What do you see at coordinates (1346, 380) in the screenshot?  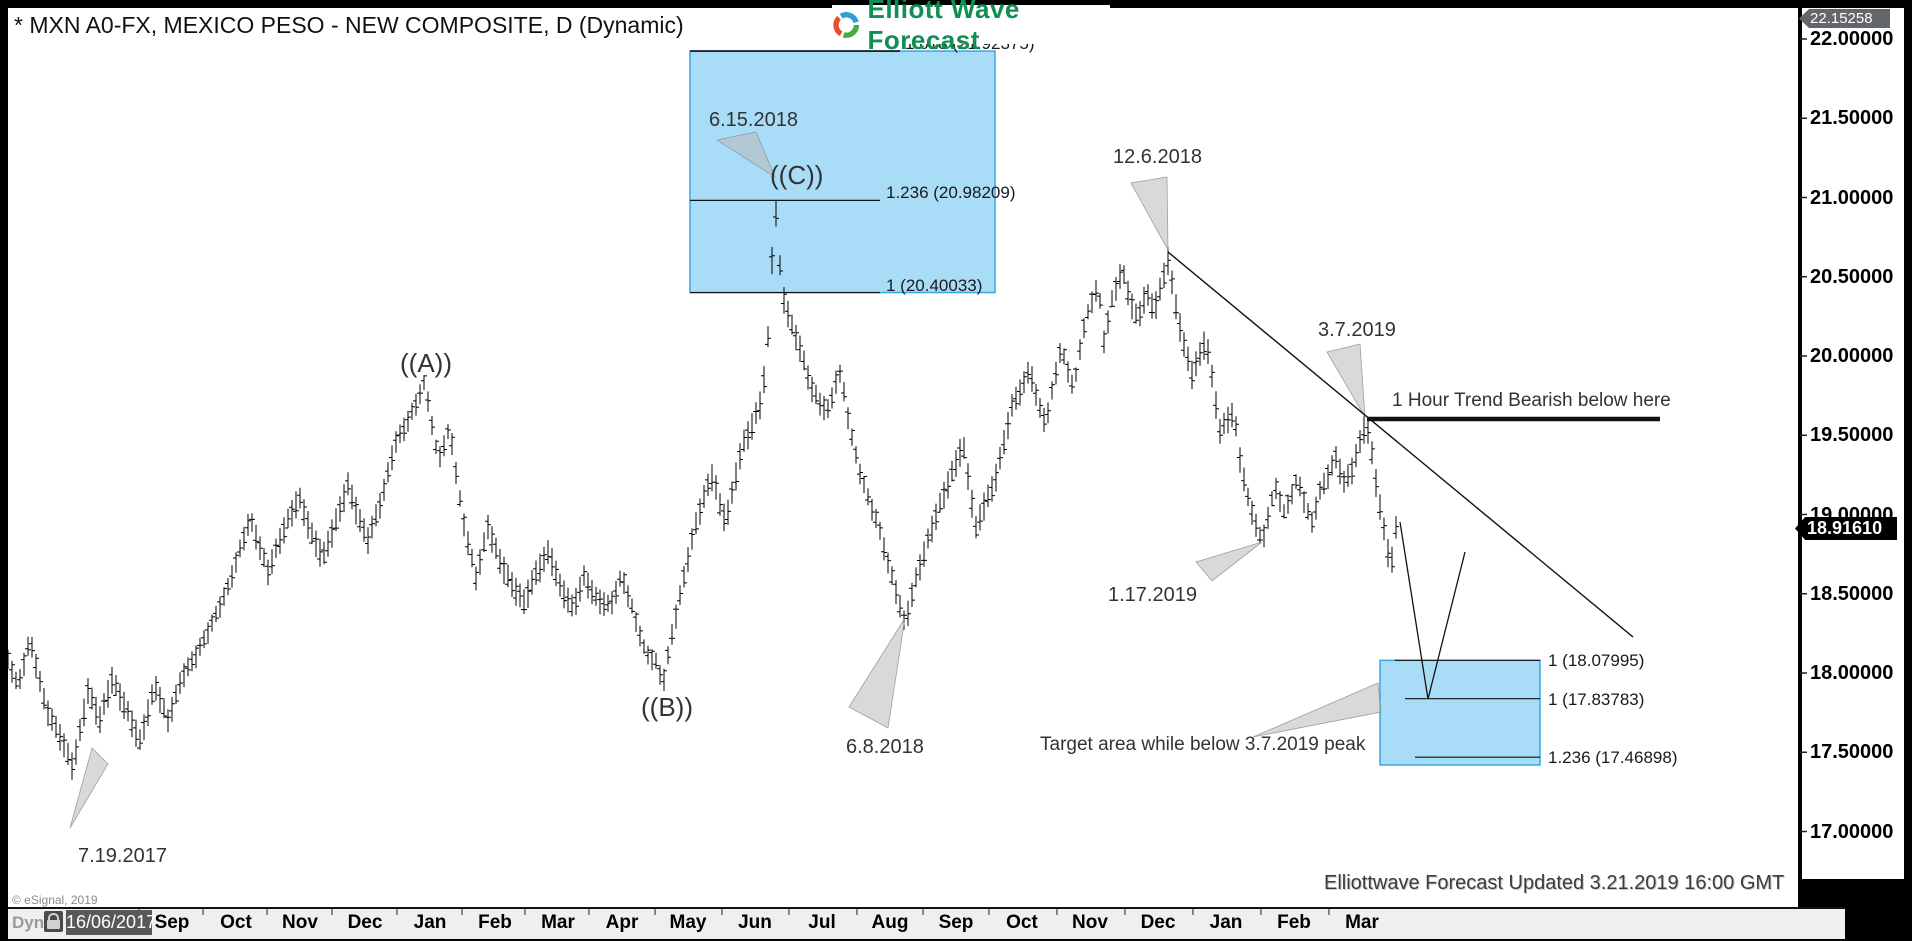 I see `pointer-3-7-2019` at bounding box center [1346, 380].